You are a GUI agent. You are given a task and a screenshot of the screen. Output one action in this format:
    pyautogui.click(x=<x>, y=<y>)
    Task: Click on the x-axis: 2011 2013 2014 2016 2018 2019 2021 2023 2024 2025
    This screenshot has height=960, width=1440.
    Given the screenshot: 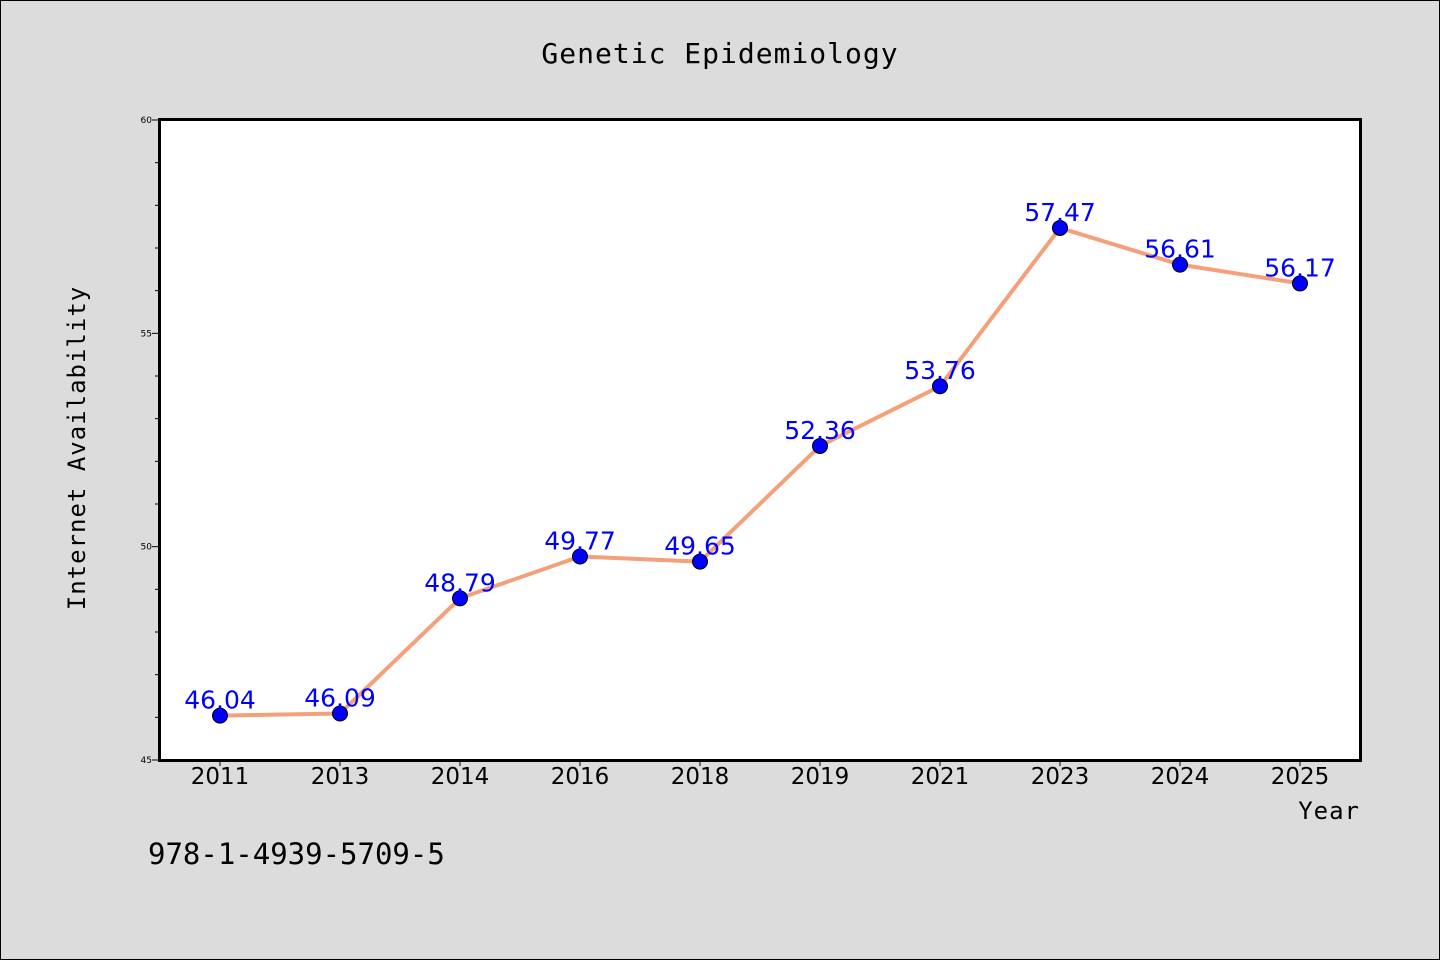 What is the action you would take?
    pyautogui.click(x=760, y=775)
    